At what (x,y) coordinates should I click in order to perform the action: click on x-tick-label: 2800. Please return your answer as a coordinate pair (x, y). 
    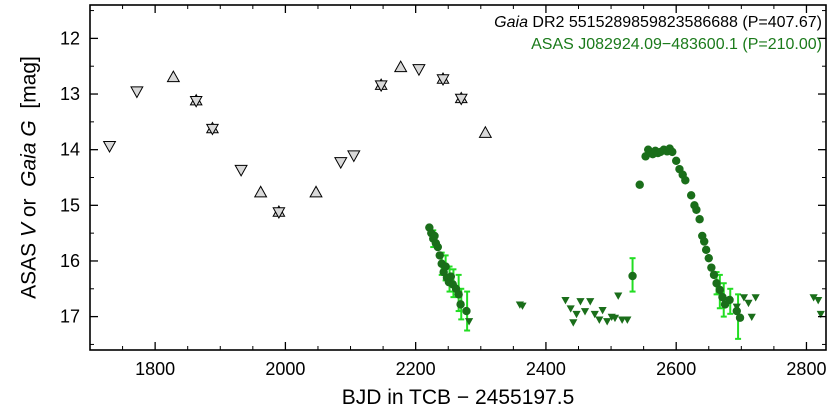
    Looking at the image, I should click on (806, 369).